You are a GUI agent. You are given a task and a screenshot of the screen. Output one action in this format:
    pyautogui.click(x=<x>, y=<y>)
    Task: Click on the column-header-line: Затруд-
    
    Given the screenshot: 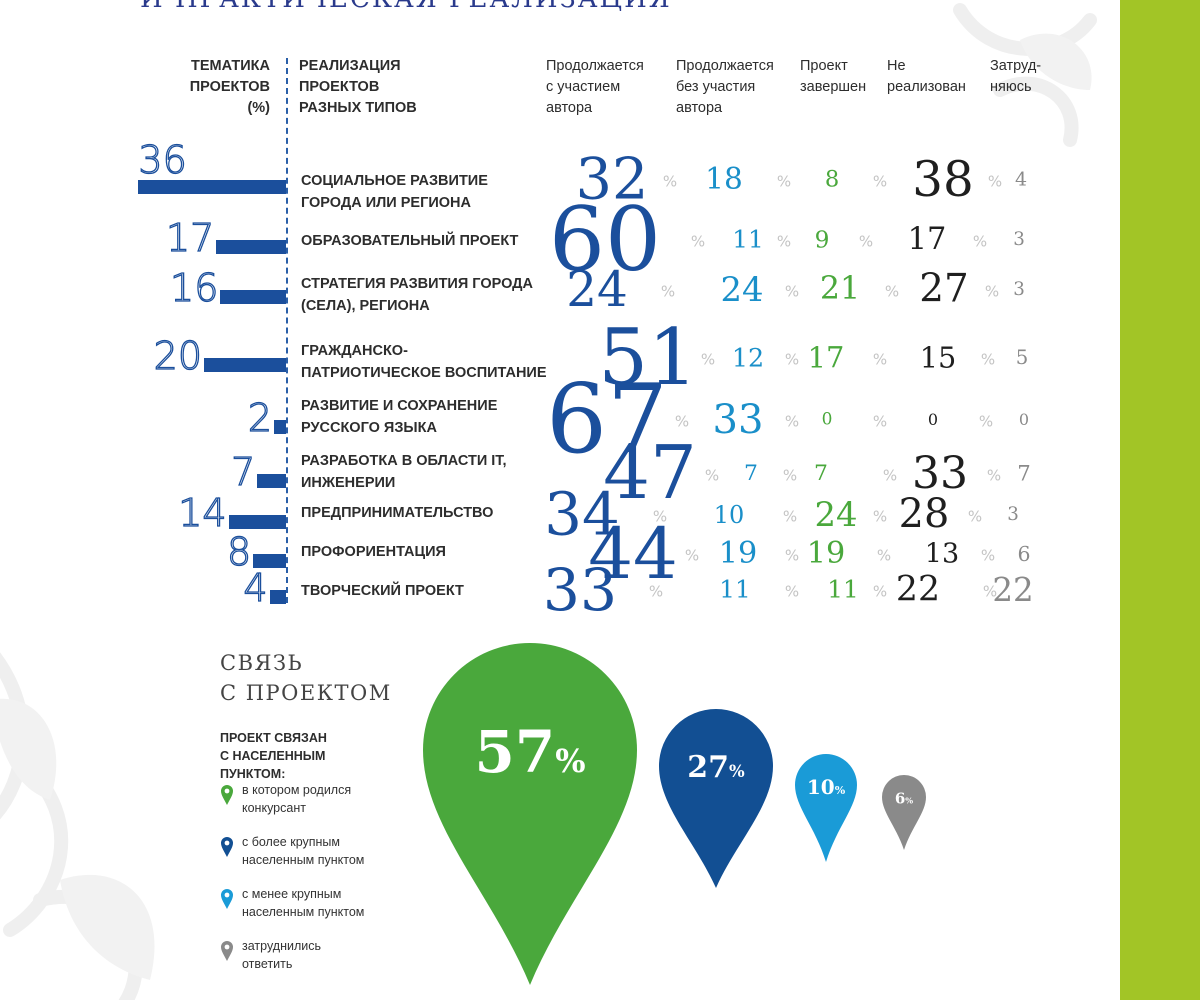 What is the action you would take?
    pyautogui.click(x=1016, y=66)
    